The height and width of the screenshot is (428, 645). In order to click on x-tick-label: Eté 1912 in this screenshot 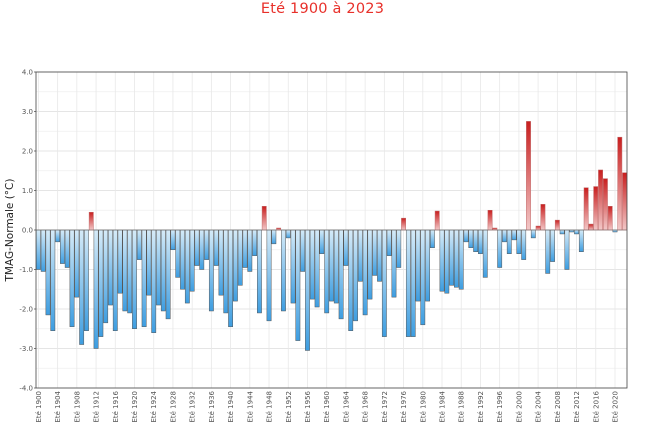, I will do `click(97, 407)`.